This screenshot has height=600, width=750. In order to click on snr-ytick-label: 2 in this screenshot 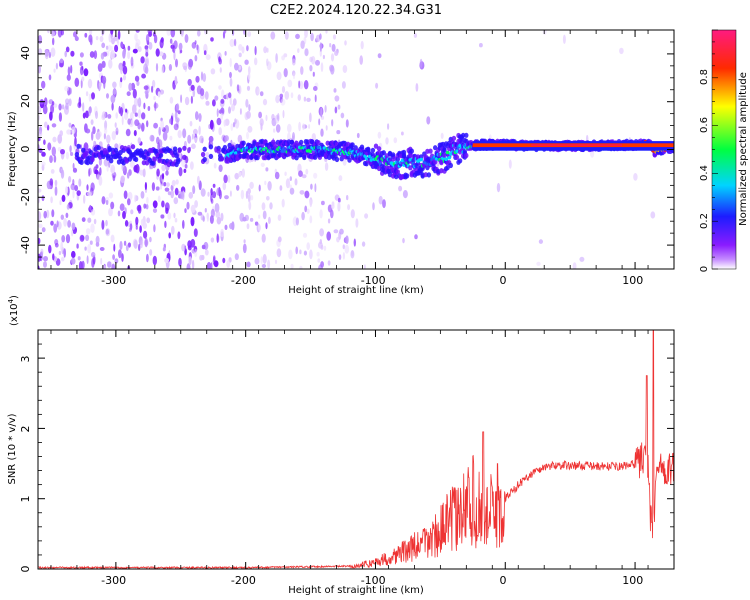, I will do `click(25, 429)`.